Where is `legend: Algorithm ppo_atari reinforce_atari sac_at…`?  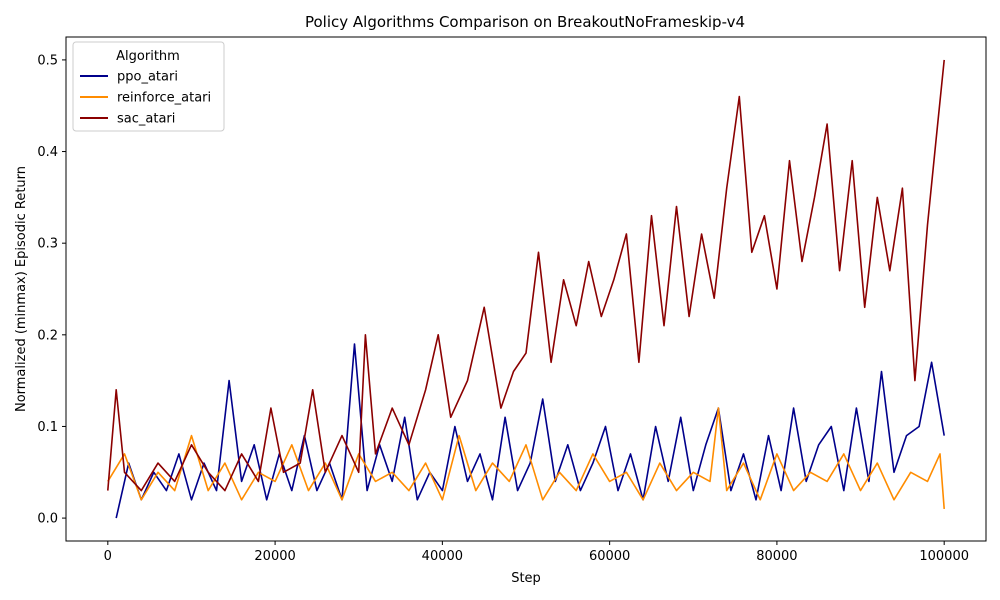
legend: Algorithm ppo_atari reinforce_atari sac_at… is located at coordinates (148, 86).